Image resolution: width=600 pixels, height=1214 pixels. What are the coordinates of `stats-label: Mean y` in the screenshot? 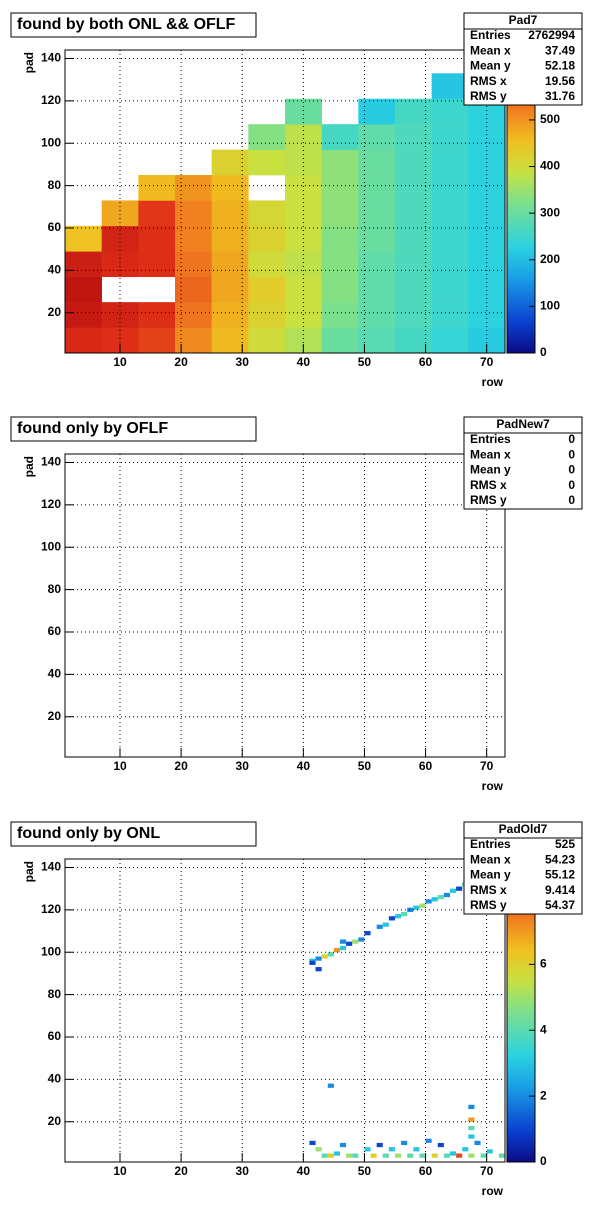 It's located at (490, 470).